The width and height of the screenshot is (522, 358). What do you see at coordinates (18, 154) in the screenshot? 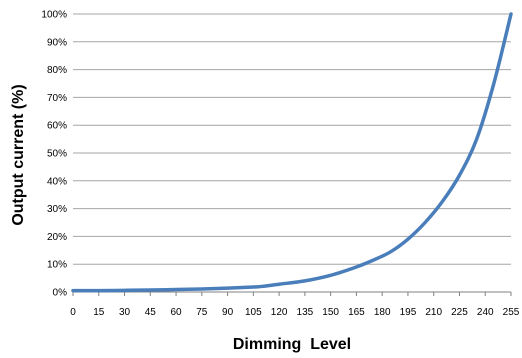
I see `y-axis-title: Output current (%)` at bounding box center [18, 154].